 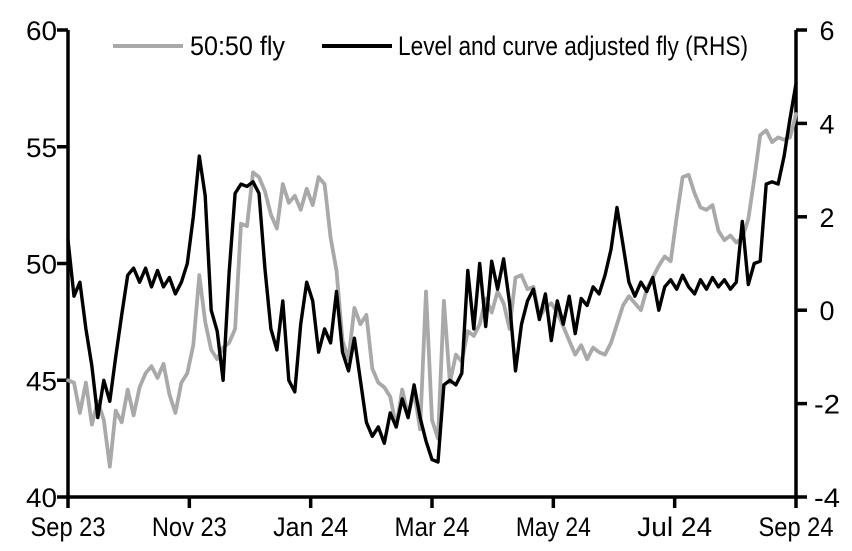 I want to click on y-left-tick-label: 55, so click(x=41, y=148).